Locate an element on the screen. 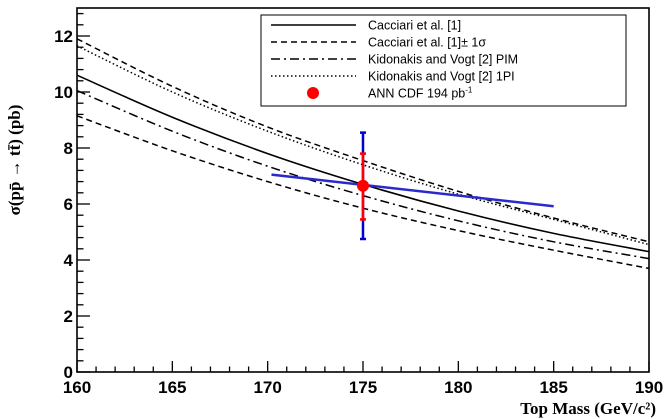  x-tick-label: 160 is located at coordinates (77, 387).